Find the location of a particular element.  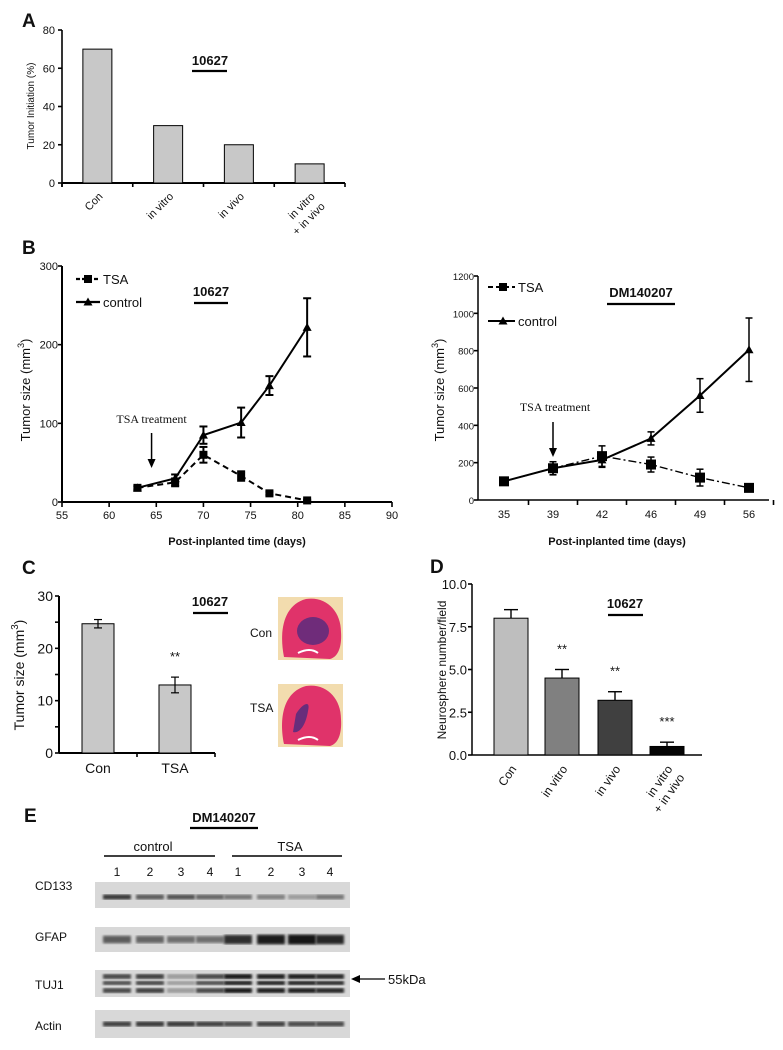

y-tick-label: 1200 is located at coordinates (463, 277).